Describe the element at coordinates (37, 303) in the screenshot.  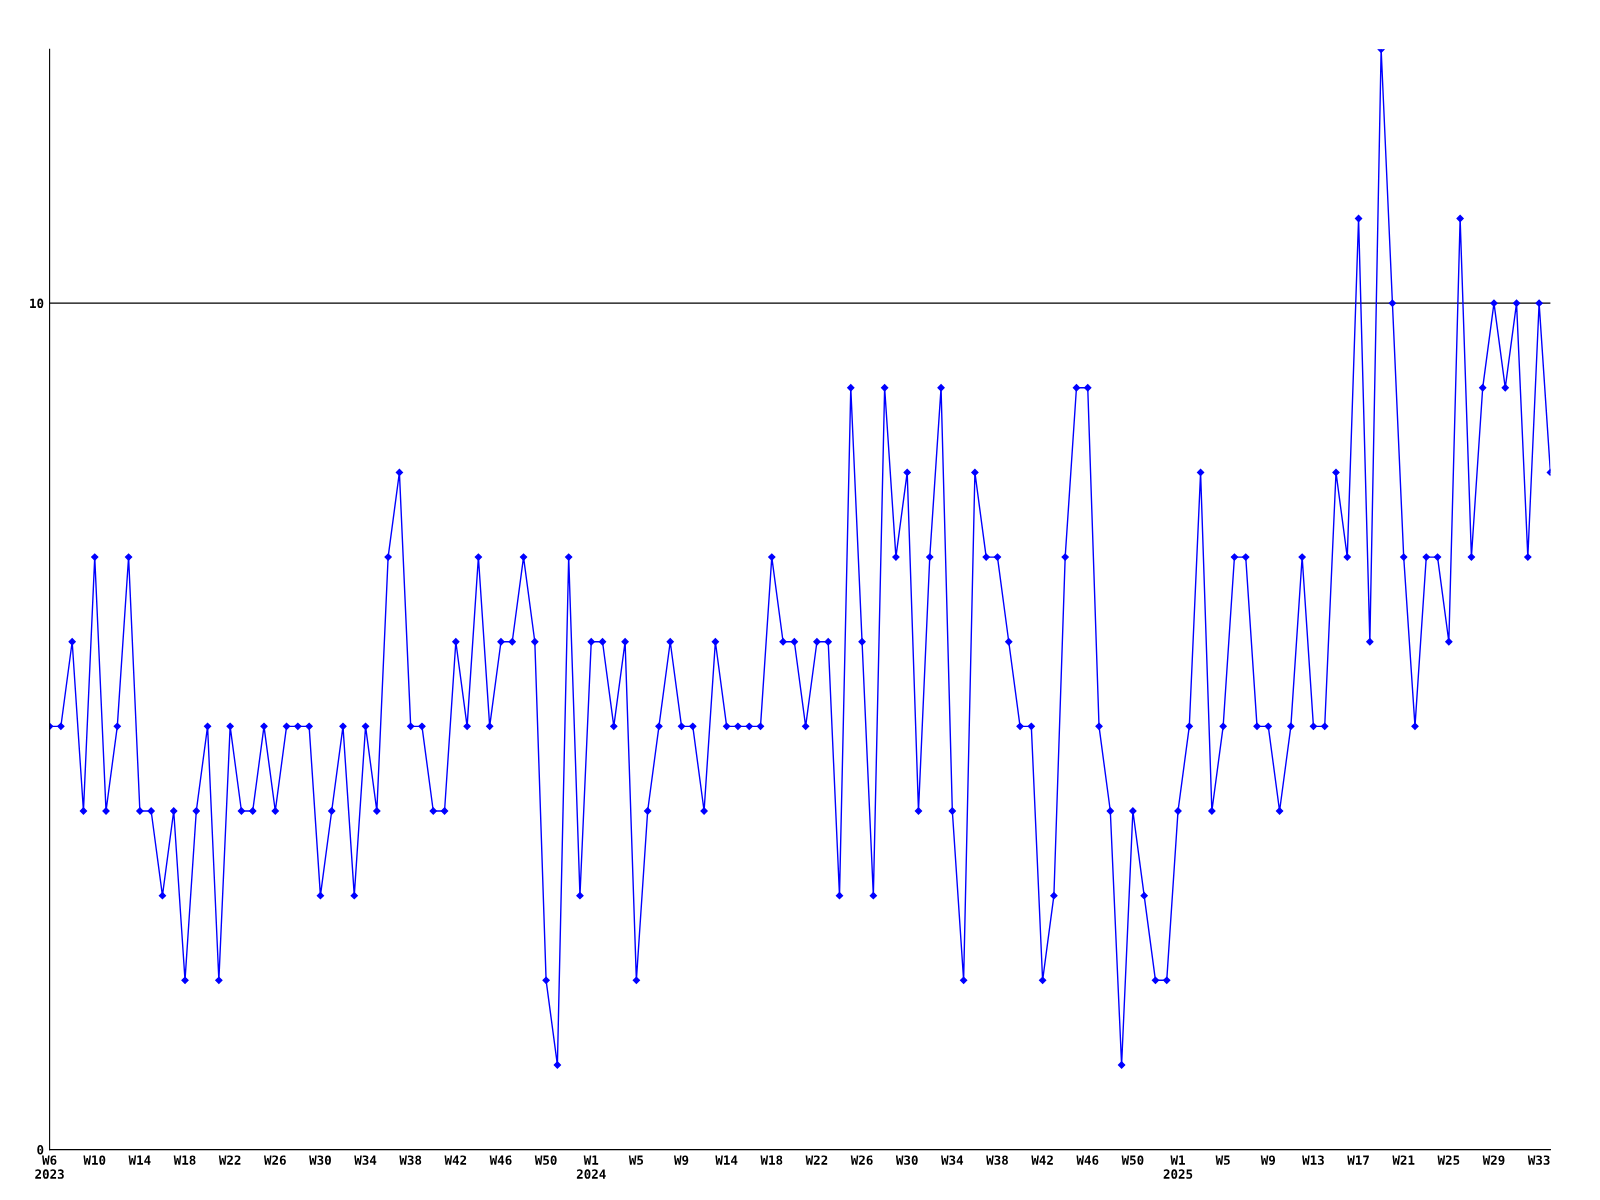
I see `y-tick-label: 10` at that location.